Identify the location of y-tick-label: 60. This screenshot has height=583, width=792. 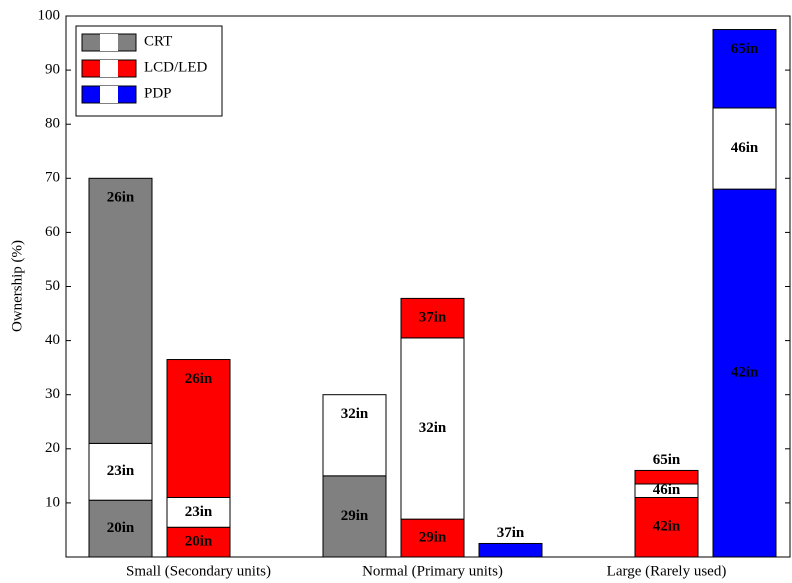
(52, 232).